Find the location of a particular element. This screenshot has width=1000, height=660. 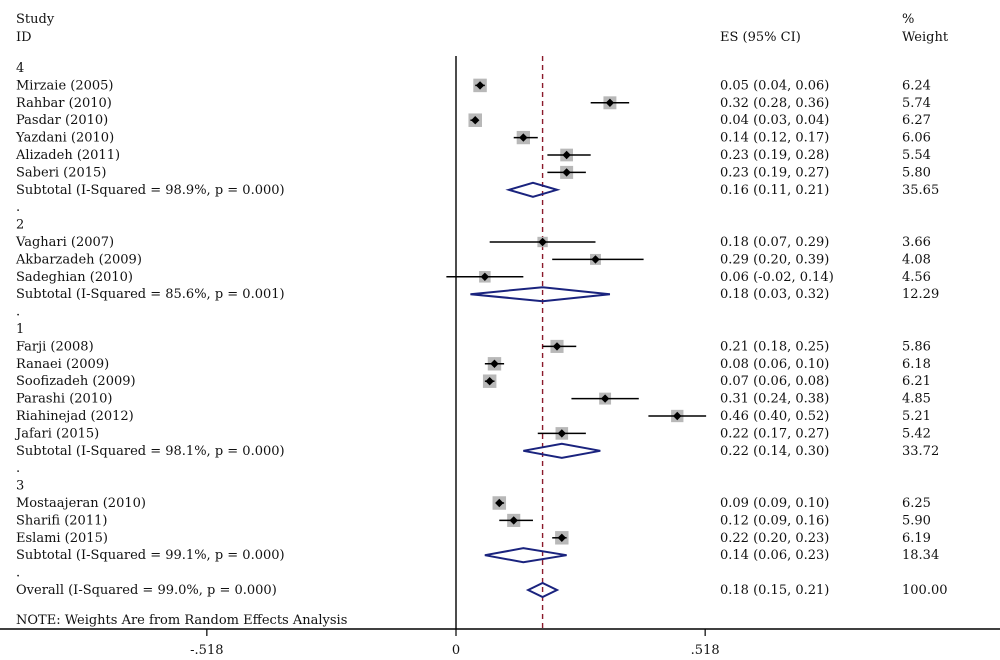

group-label: 3 is located at coordinates (20, 486).